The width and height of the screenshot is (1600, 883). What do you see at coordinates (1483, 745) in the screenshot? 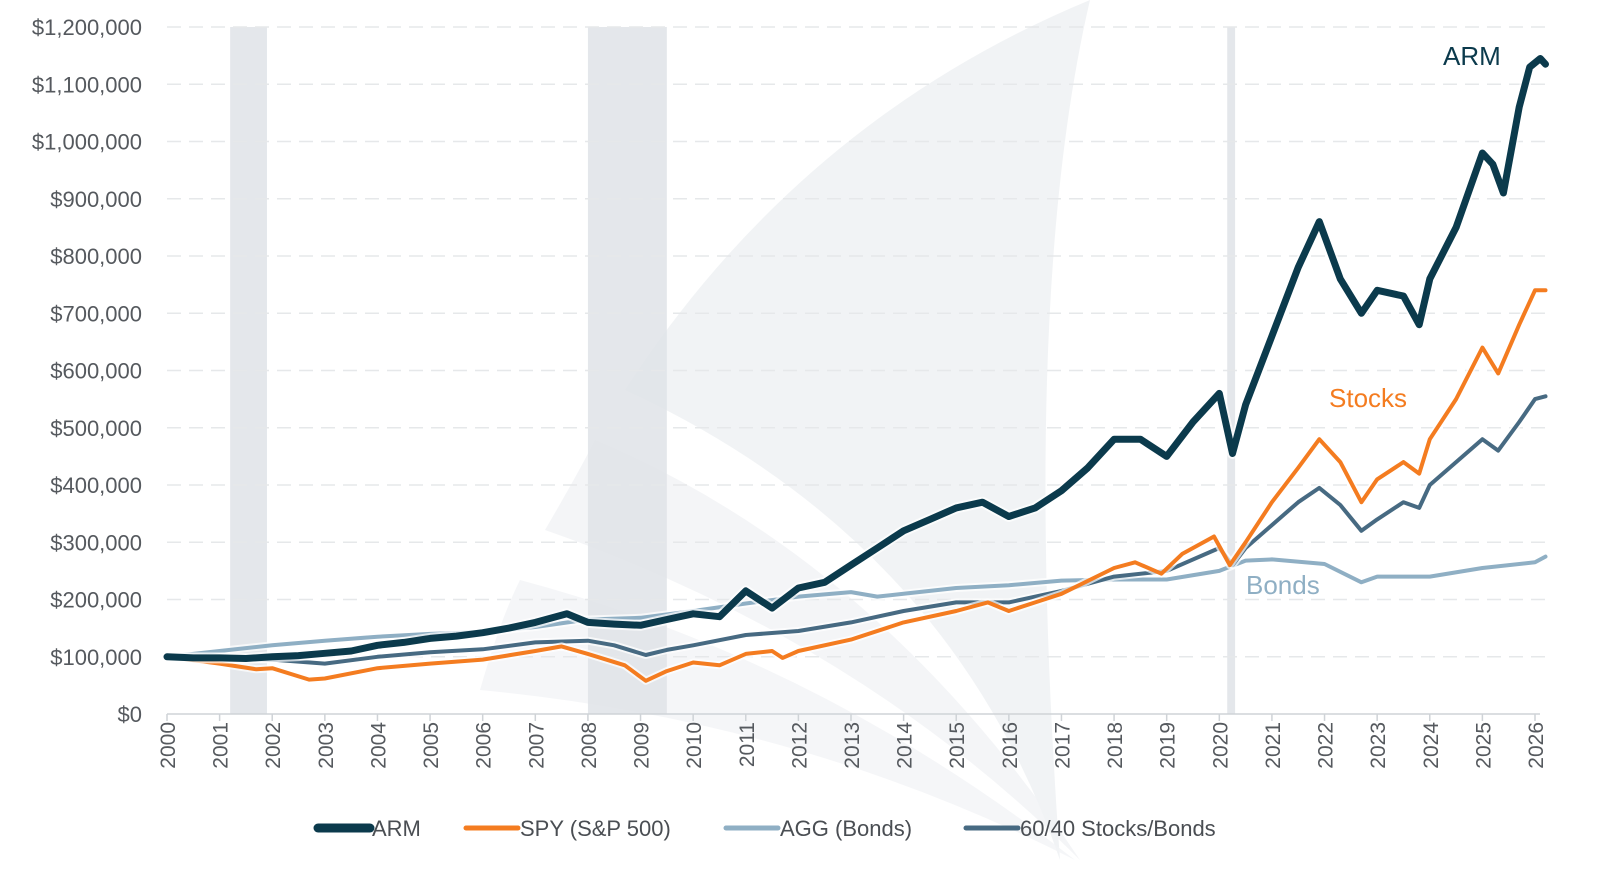
I see `x-tick-label: 2025` at bounding box center [1483, 745].